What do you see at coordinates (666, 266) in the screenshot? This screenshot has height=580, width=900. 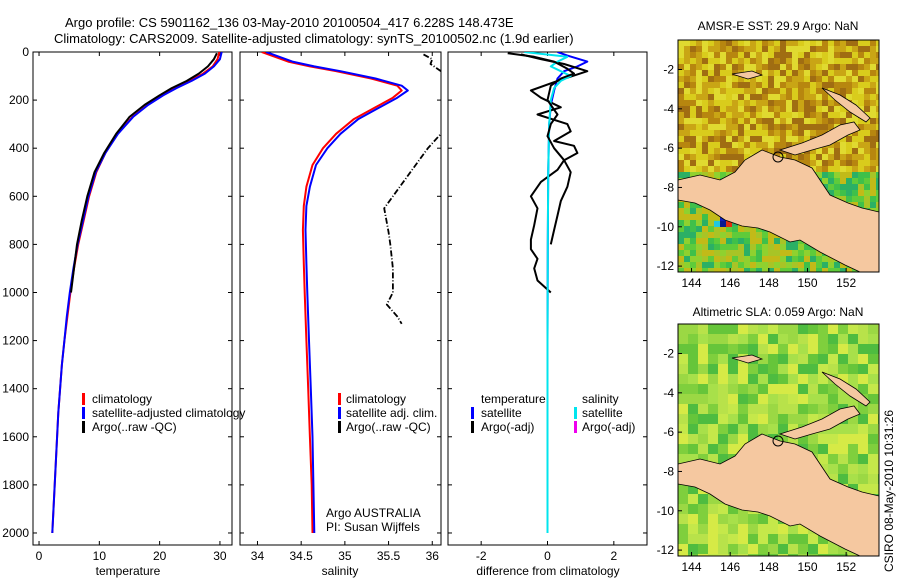 I see `map-y-tick-label: -12` at bounding box center [666, 266].